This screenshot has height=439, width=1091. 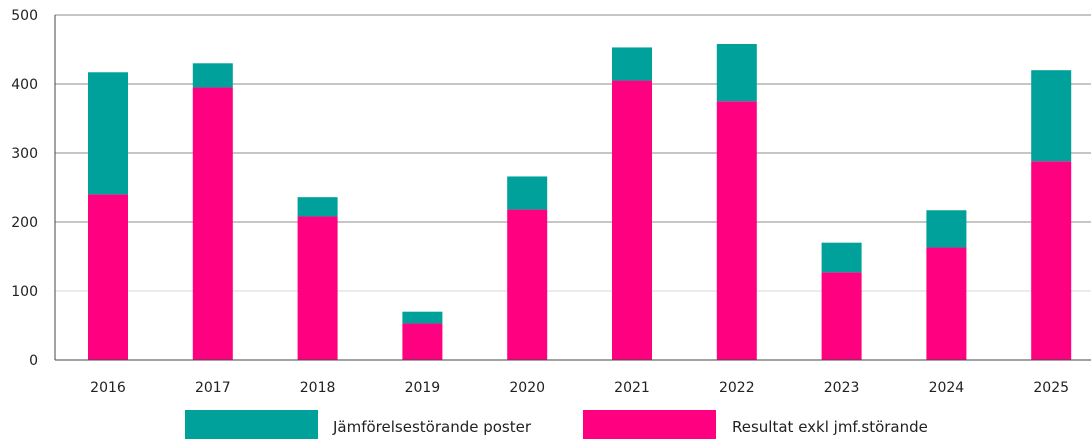 What do you see at coordinates (947, 388) in the screenshot?
I see `x-tick-label-2024: 2024` at bounding box center [947, 388].